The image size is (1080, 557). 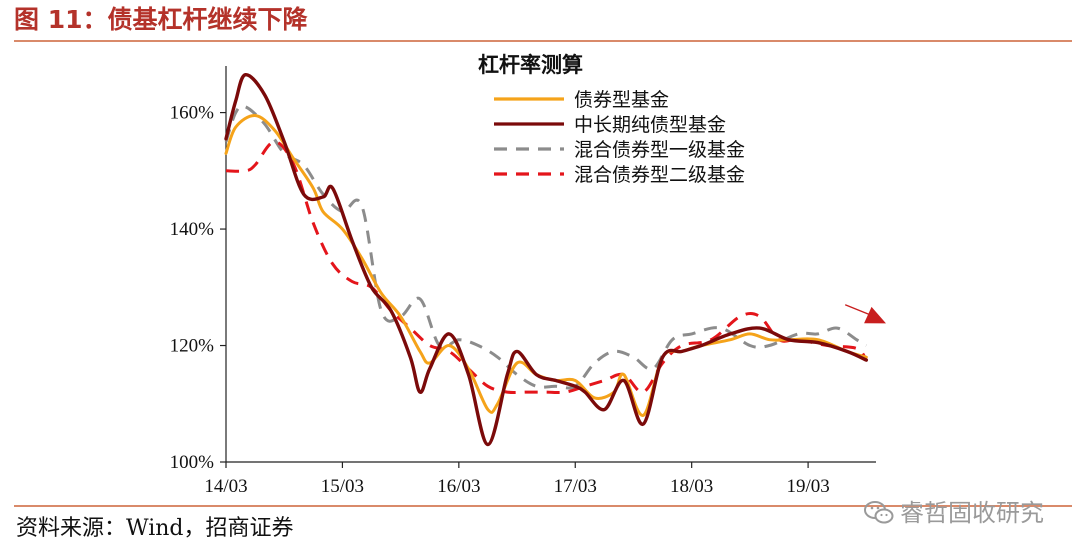 I want to click on wechat-icon, so click(x=879, y=512).